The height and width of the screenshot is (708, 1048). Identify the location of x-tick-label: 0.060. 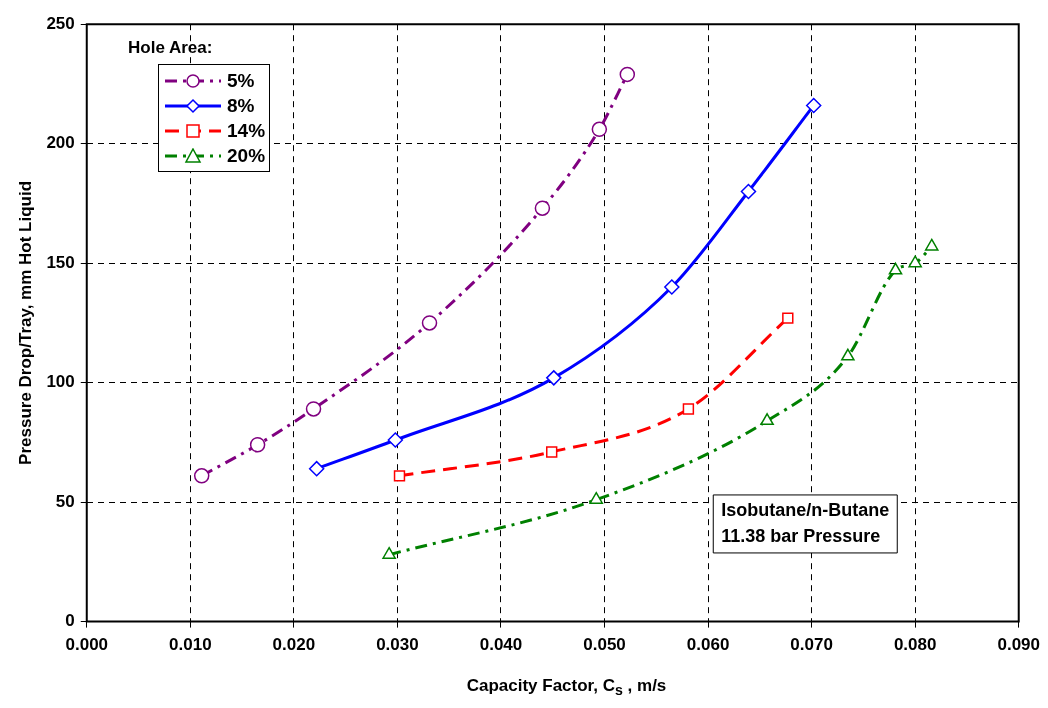
(708, 645).